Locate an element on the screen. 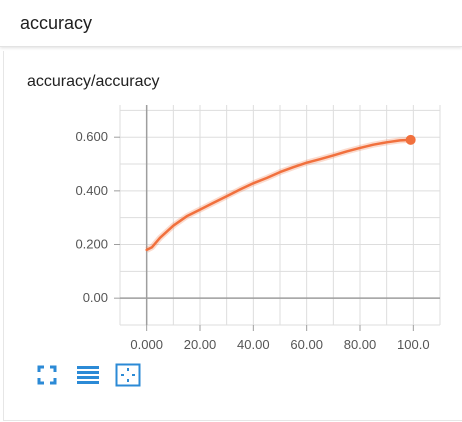 This screenshot has width=462, height=422. toggle-y-axis-log-icon is located at coordinates (88, 375).